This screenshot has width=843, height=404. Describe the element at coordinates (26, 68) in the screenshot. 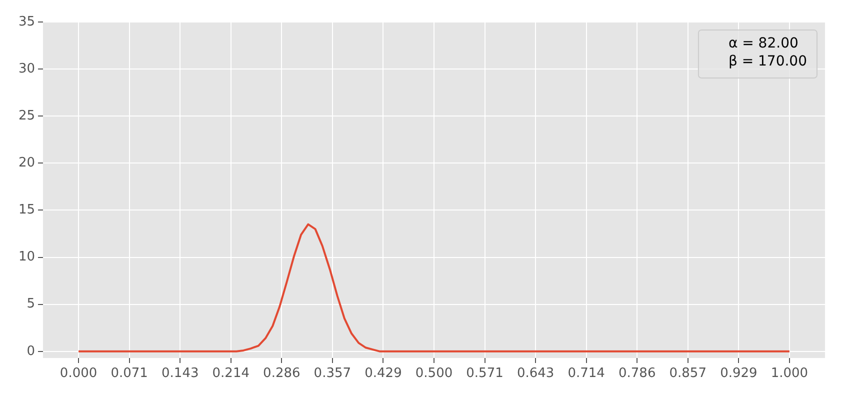

I see `y-tick-label: 30` at that location.